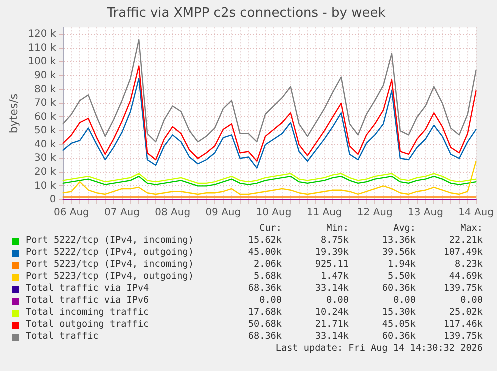 The width and height of the screenshot is (497, 371). I want to click on y-tick-label: 70 k, so click(45, 104).